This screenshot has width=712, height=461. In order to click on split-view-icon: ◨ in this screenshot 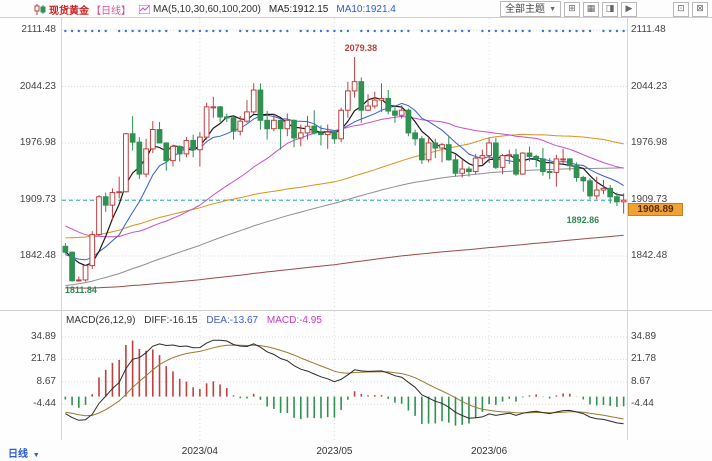, I will do `click(610, 8)`.